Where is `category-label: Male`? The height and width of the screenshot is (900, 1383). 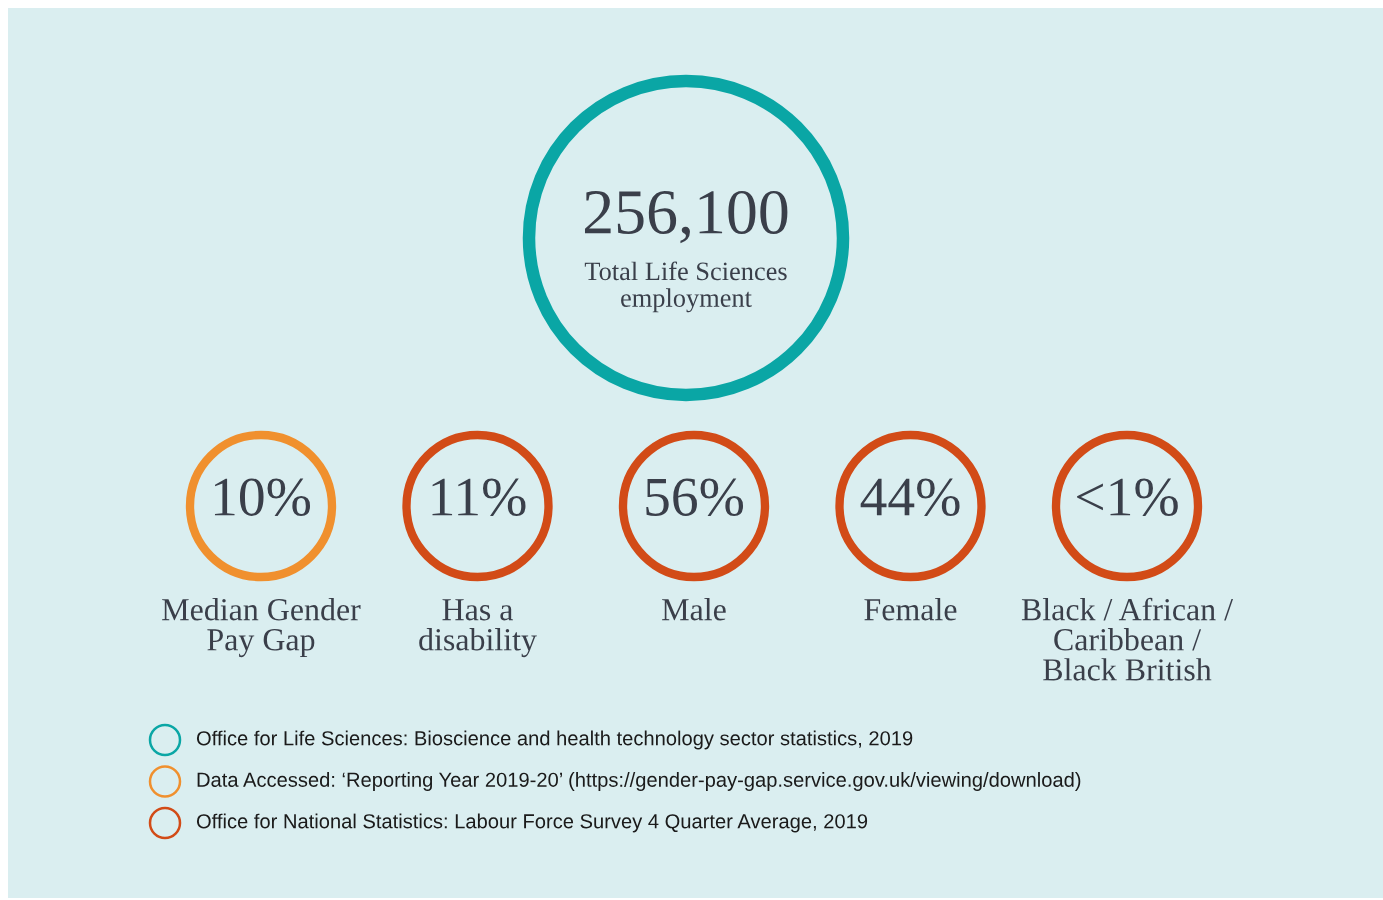
category-label: Male is located at coordinates (694, 609).